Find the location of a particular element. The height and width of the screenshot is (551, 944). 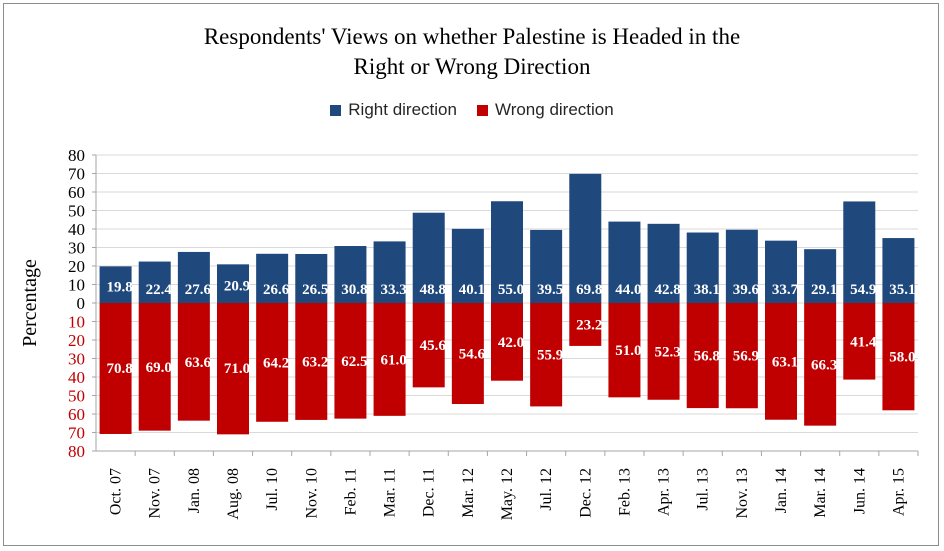

x-tick-label: Jul. 13 is located at coordinates (703, 489).